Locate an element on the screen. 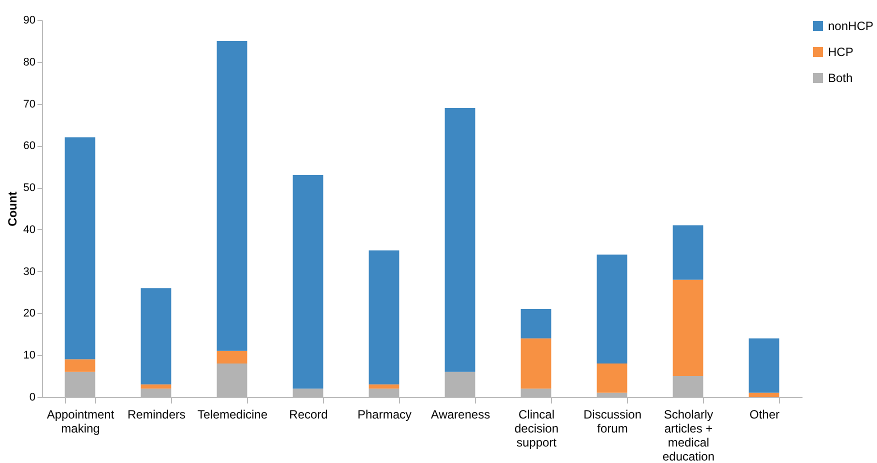 This screenshot has height=463, width=877. y-tick-label: 70 is located at coordinates (29, 104).